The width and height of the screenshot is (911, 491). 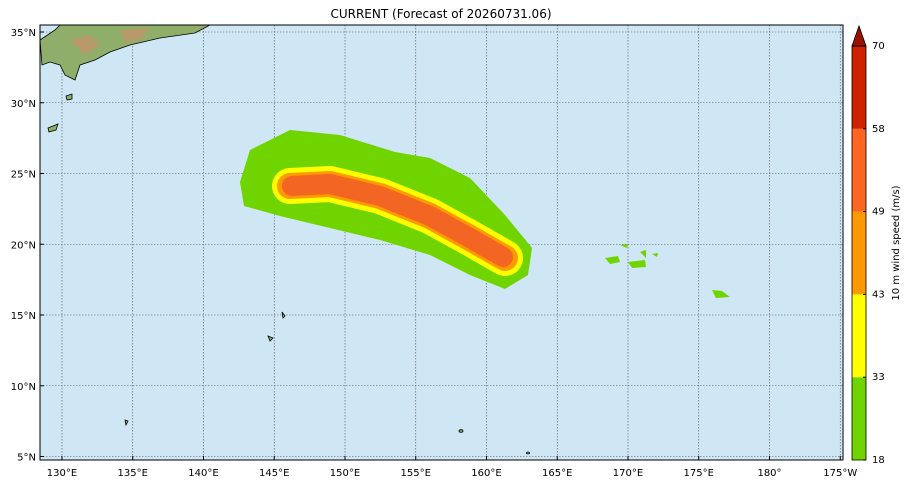 What do you see at coordinates (896, 242) in the screenshot?
I see `colorbar-label: 10 m wind speed (m/s)` at bounding box center [896, 242].